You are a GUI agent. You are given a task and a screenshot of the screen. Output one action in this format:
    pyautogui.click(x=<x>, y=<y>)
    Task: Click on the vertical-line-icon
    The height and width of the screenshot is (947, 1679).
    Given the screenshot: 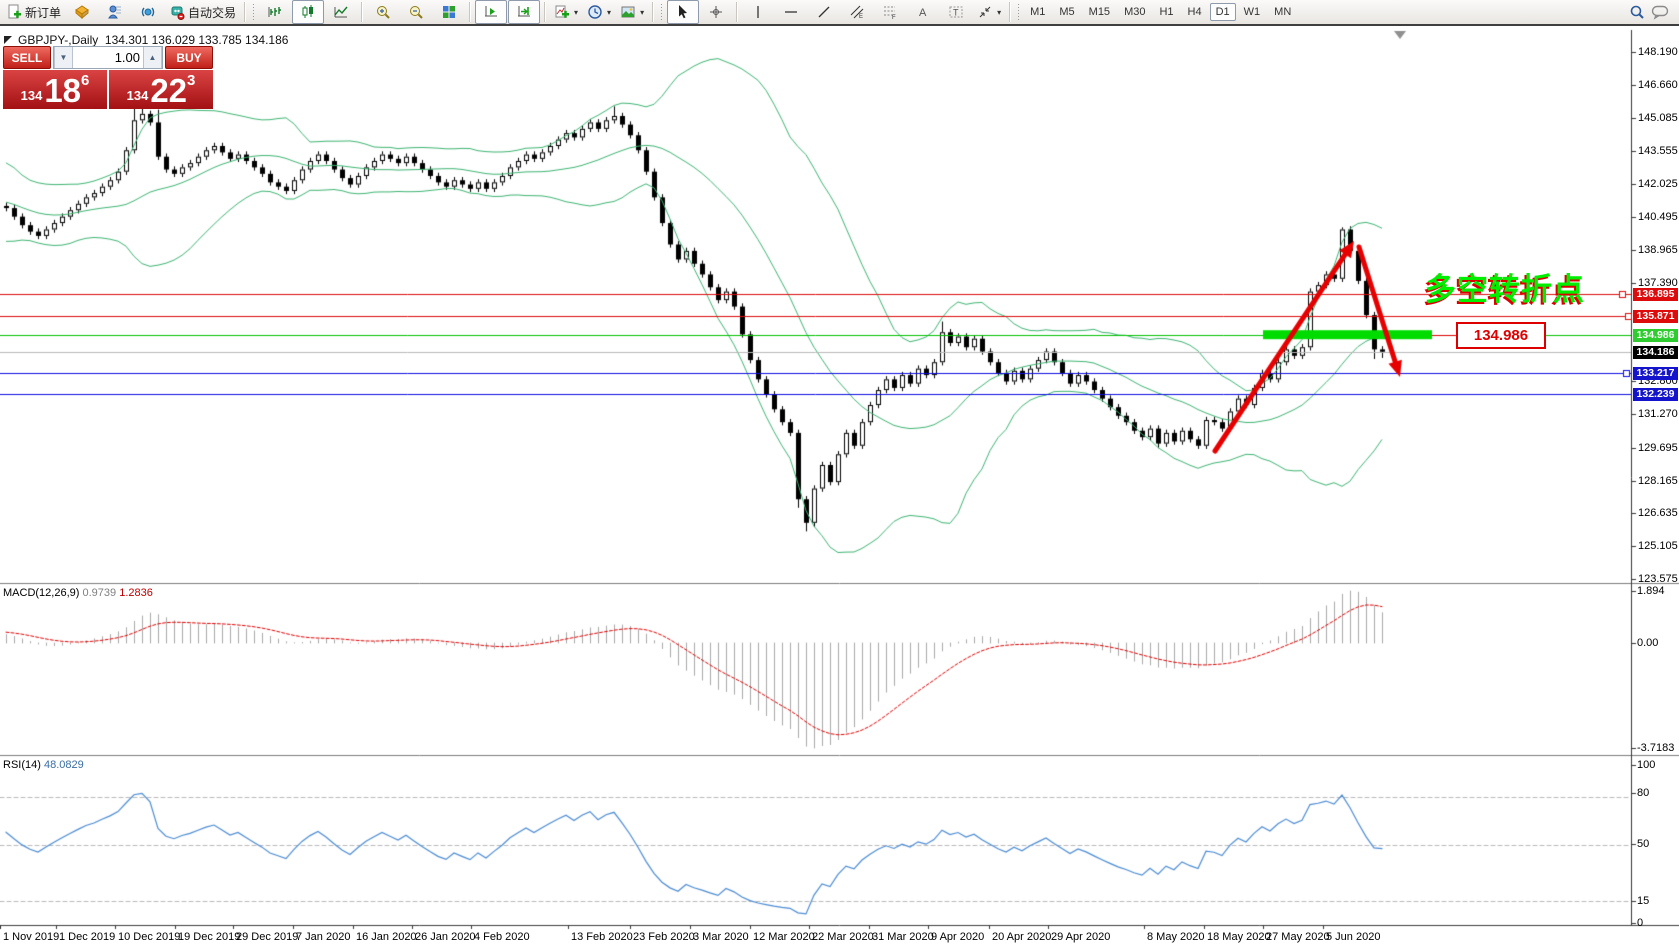 What is the action you would take?
    pyautogui.click(x=758, y=12)
    